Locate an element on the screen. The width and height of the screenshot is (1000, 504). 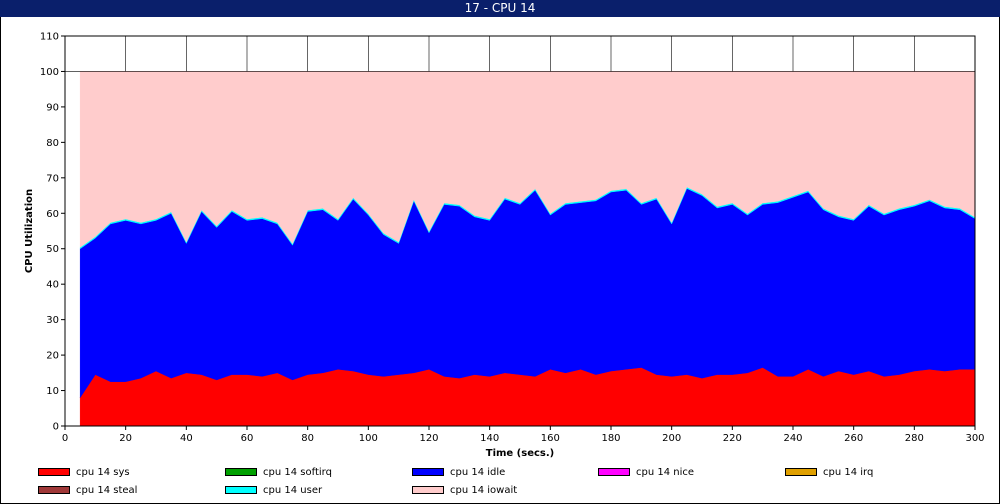
x-tick-label: 120 is located at coordinates (428, 438).